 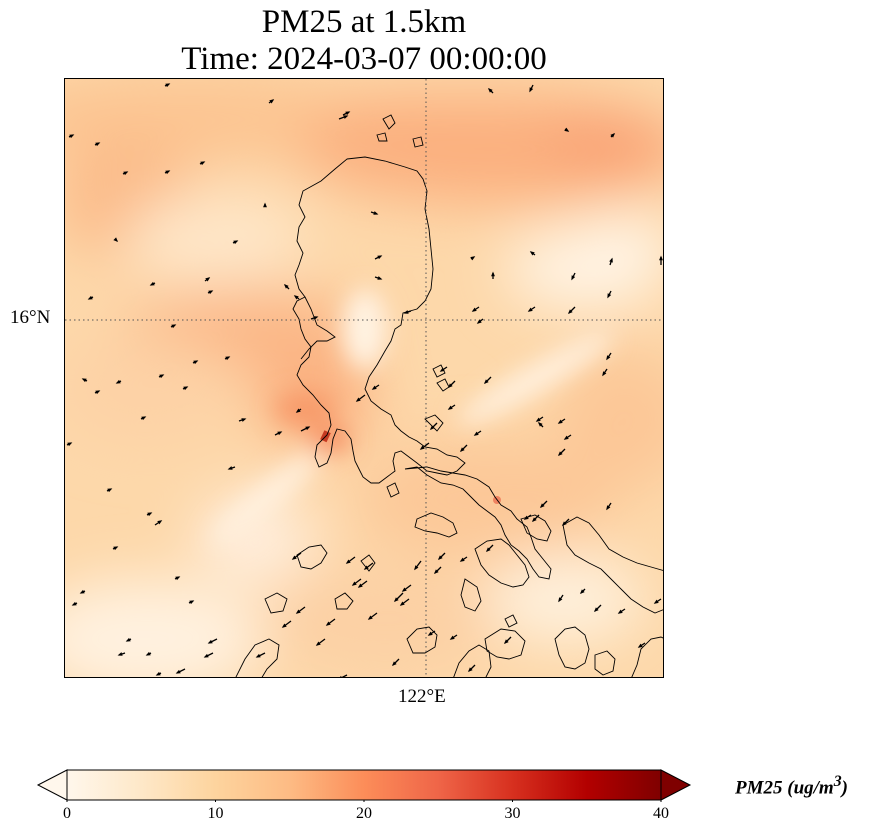 I want to click on units-prefix: PM25 (ug/m, so click(x=784, y=788).